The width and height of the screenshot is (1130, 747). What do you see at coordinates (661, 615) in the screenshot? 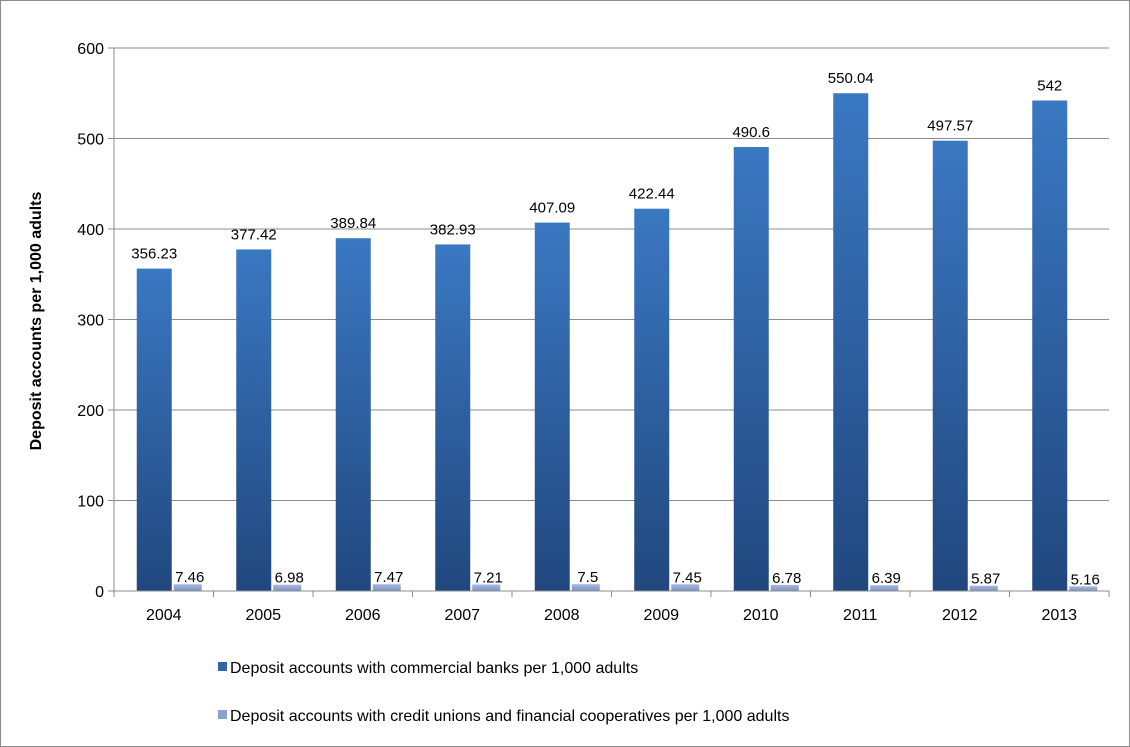
I see `x-tick-label: 2009` at bounding box center [661, 615].